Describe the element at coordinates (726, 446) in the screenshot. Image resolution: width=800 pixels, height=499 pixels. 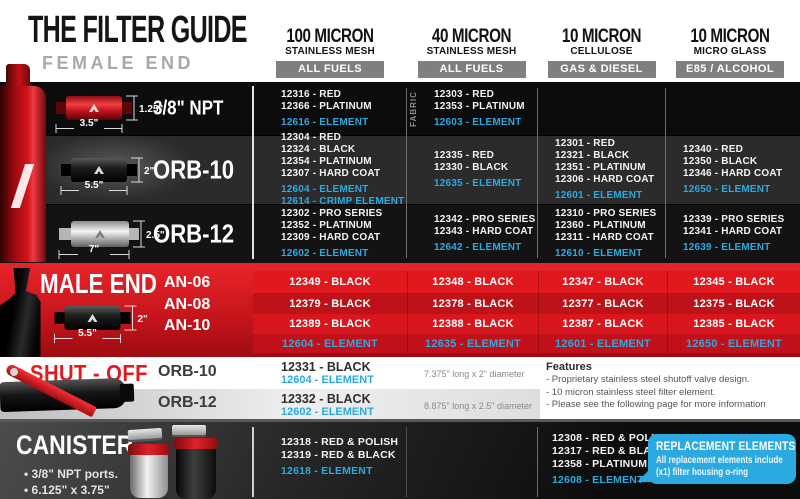
I see `replacement-elements-title: REPLACEMENT ELEMENTS` at that location.